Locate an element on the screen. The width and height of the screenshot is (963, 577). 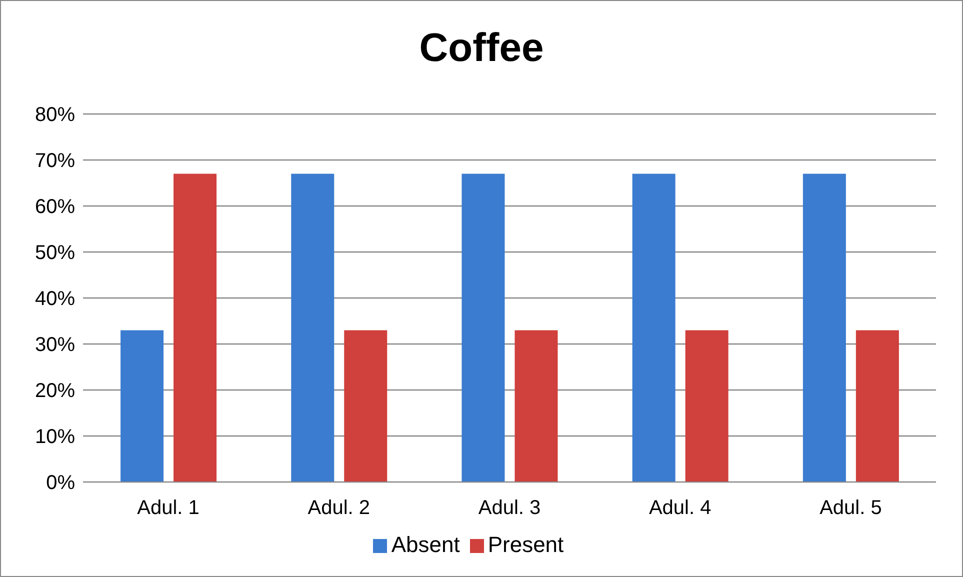
x-tick-label: Adul. 4 is located at coordinates (680, 508).